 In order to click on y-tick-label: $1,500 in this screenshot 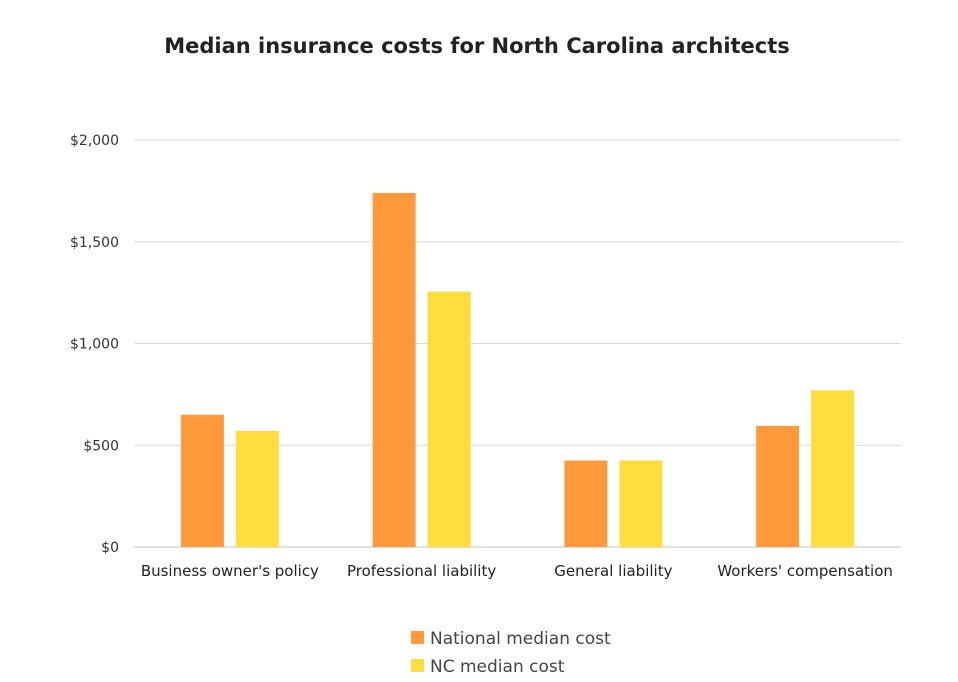, I will do `click(94, 243)`.